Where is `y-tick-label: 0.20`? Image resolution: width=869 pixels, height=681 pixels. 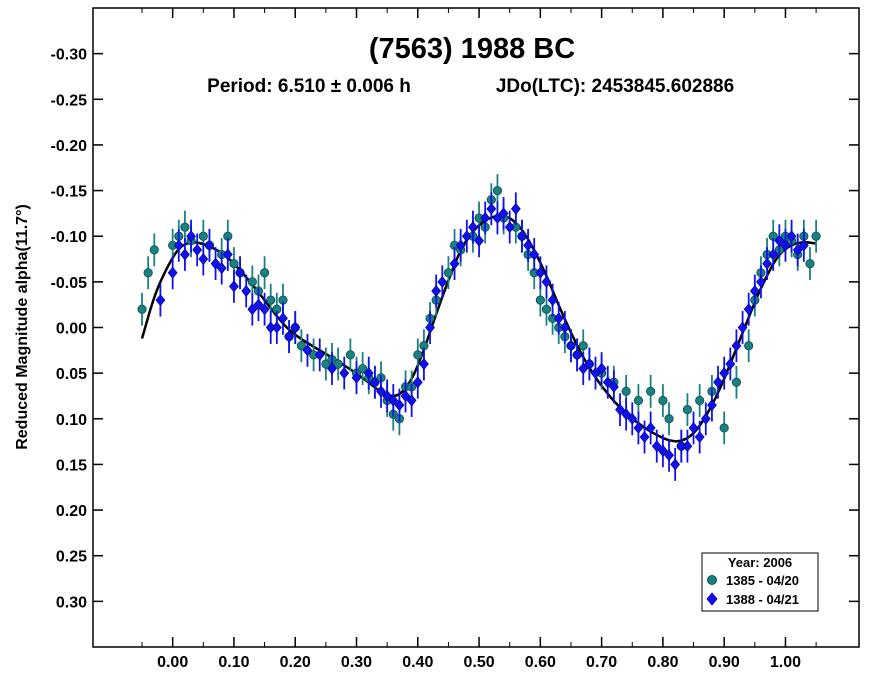 y-tick-label: 0.20 is located at coordinates (71, 511).